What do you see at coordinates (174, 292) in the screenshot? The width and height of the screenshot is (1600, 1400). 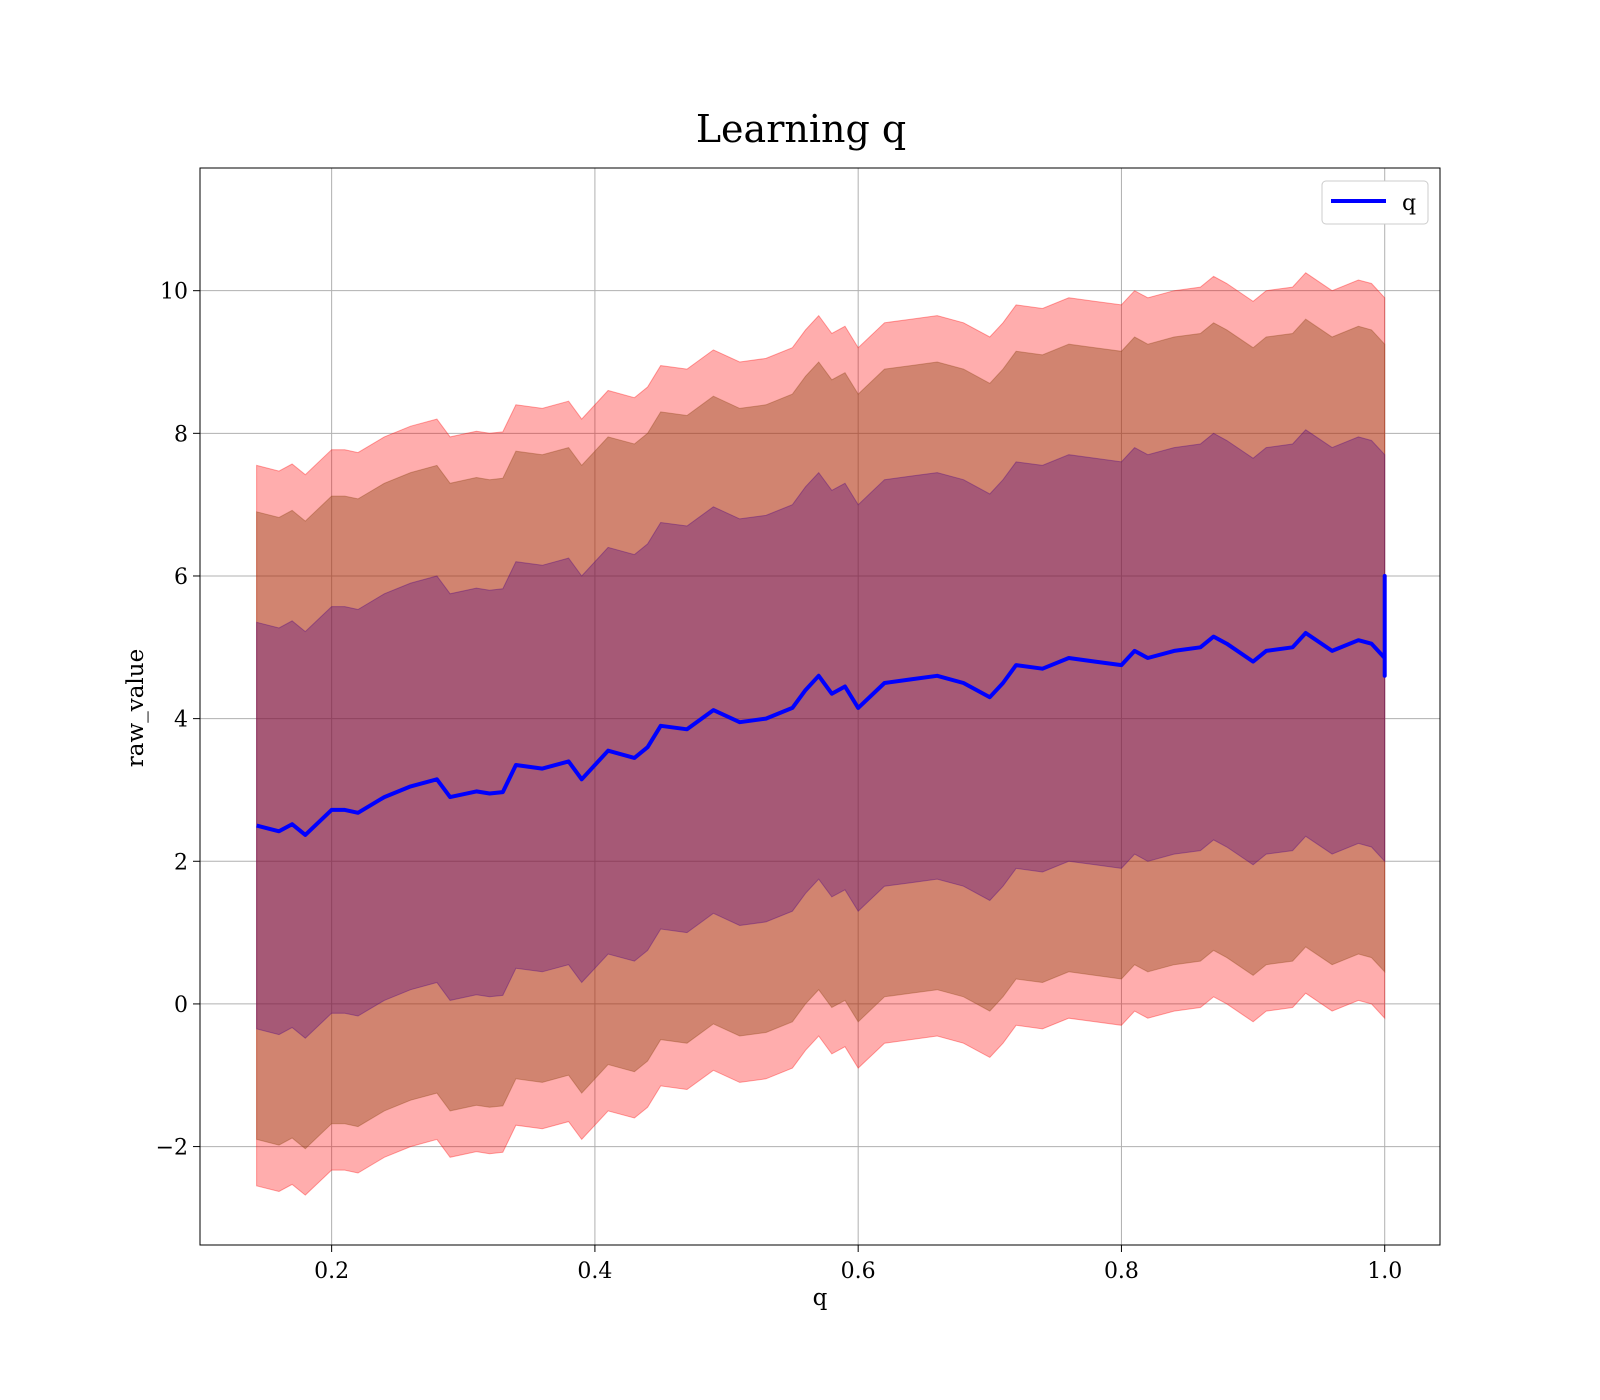 I see `y-tick-label: 10` at bounding box center [174, 292].